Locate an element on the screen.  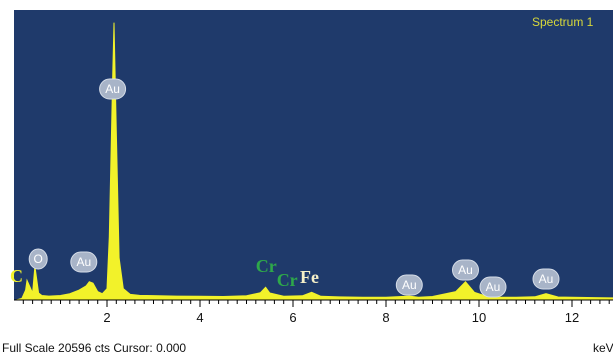
footer-status: Full Scale 20596 cts Cursor: 0.000 is located at coordinates (94, 348).